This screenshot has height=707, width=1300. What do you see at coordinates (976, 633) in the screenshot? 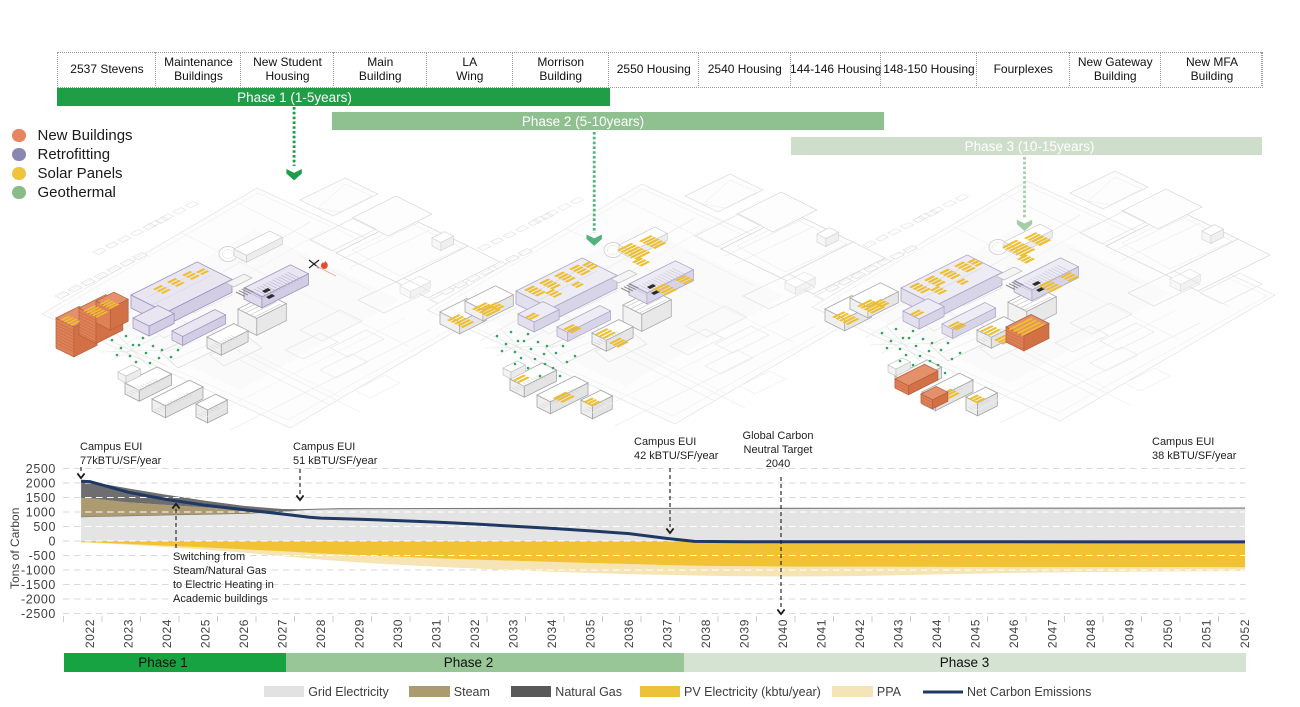
I see `svg-text: 2045` at bounding box center [976, 633].